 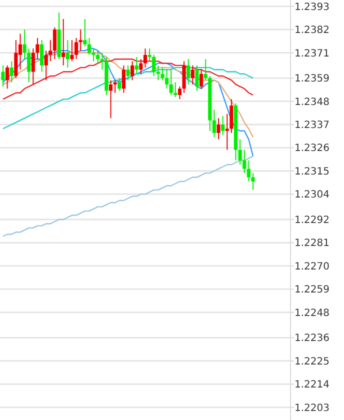 What do you see at coordinates (312, 148) in the screenshot?
I see `y-tick-label: 1.2326` at bounding box center [312, 148].